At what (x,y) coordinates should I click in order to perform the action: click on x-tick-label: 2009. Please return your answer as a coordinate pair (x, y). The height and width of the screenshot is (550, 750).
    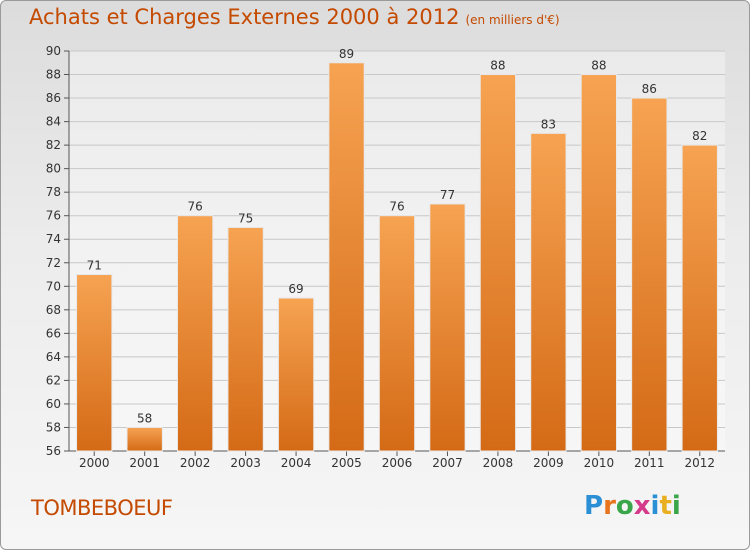
    Looking at the image, I should click on (548, 463).